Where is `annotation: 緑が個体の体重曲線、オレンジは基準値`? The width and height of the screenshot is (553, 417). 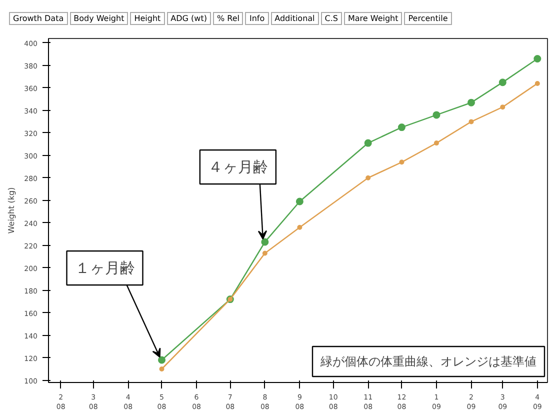 annotation: 緑が個体の体重曲線、オレンジは基準値 is located at coordinates (428, 361).